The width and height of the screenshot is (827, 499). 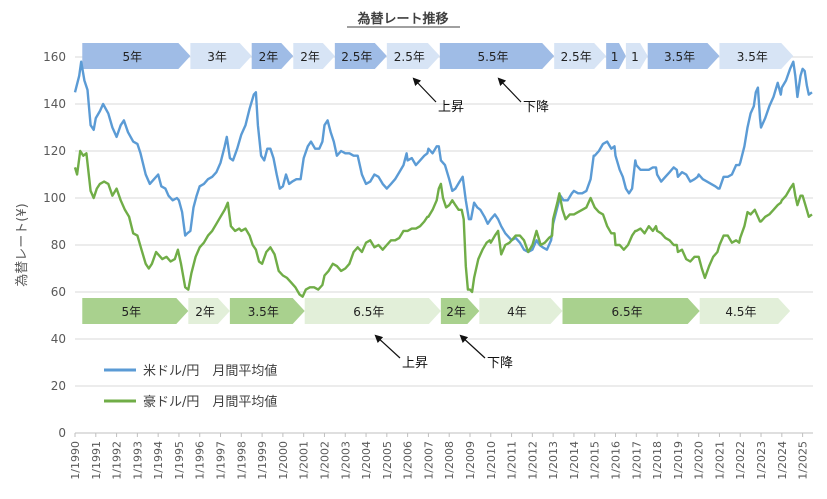 I want to click on x-tick-label: 1/2006, so click(x=408, y=460).